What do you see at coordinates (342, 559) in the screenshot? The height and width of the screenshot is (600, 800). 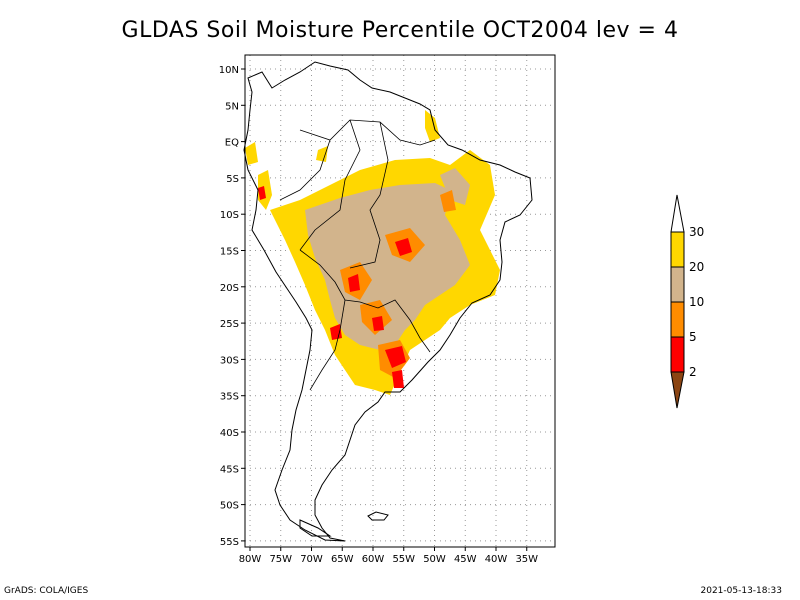 I see `lon-tick-label: 65W` at bounding box center [342, 559].